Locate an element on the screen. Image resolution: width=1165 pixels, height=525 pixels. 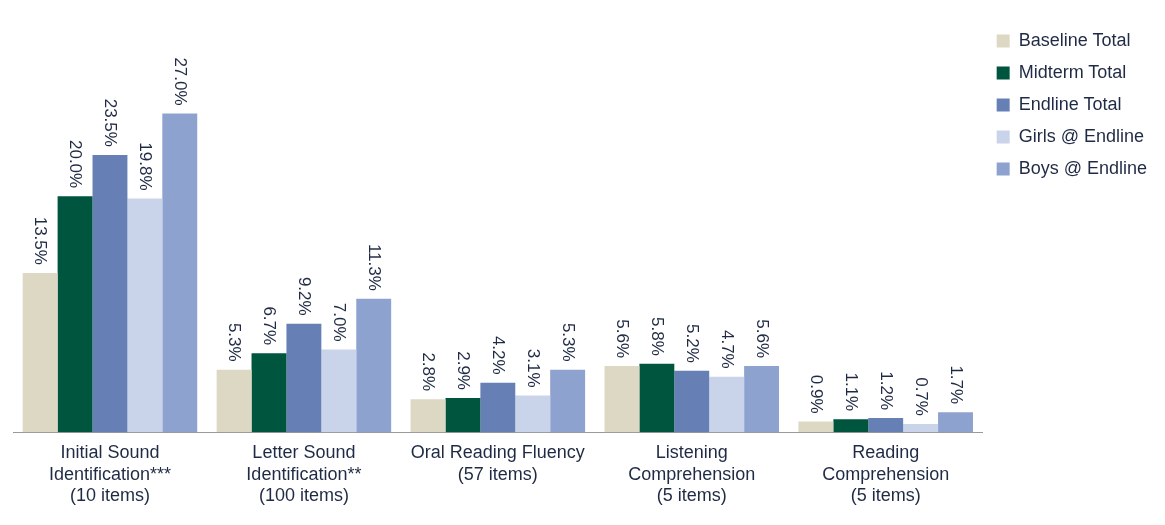
data-label: 1.1% is located at coordinates (852, 392).